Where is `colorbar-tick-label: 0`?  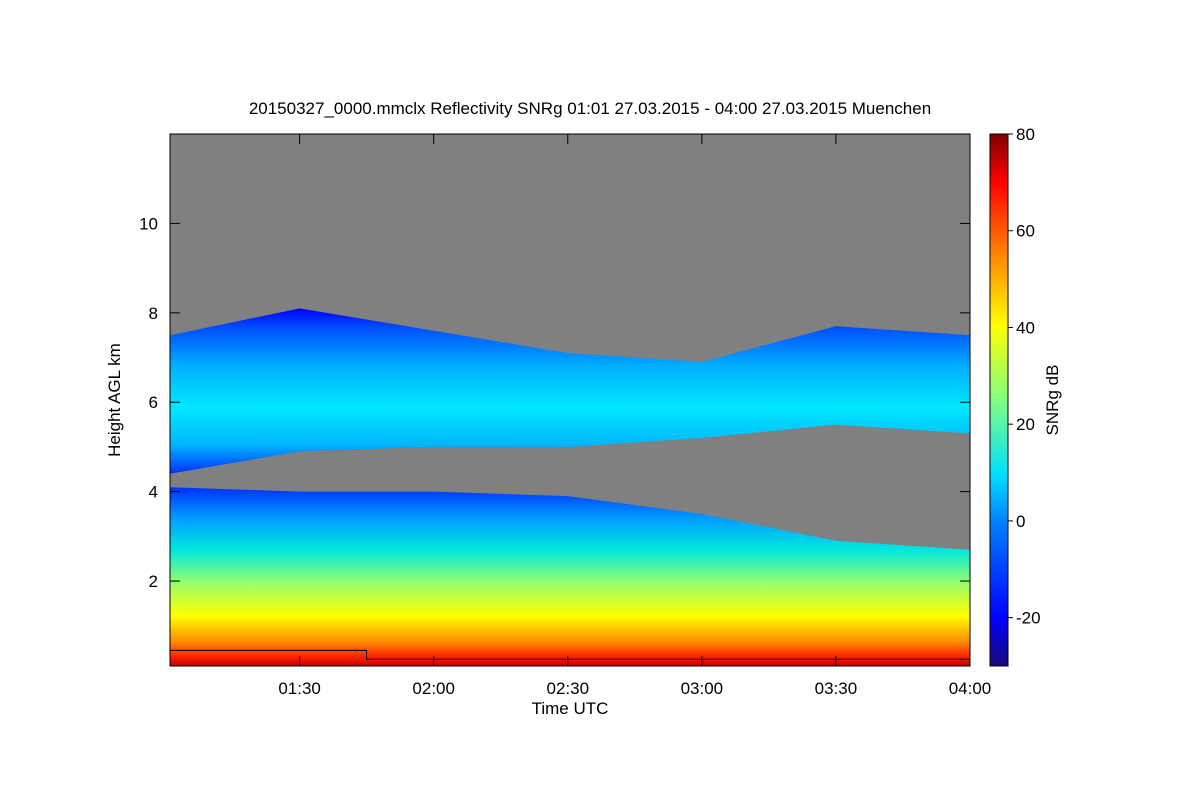 colorbar-tick-label: 0 is located at coordinates (1020, 521).